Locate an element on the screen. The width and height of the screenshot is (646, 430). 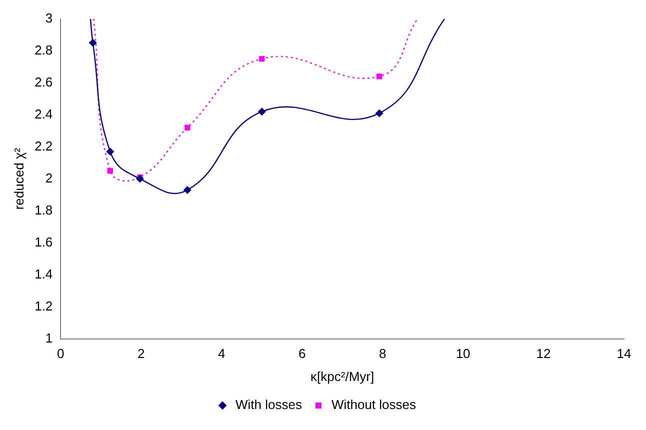
x-tick-label: 4 is located at coordinates (222, 354).